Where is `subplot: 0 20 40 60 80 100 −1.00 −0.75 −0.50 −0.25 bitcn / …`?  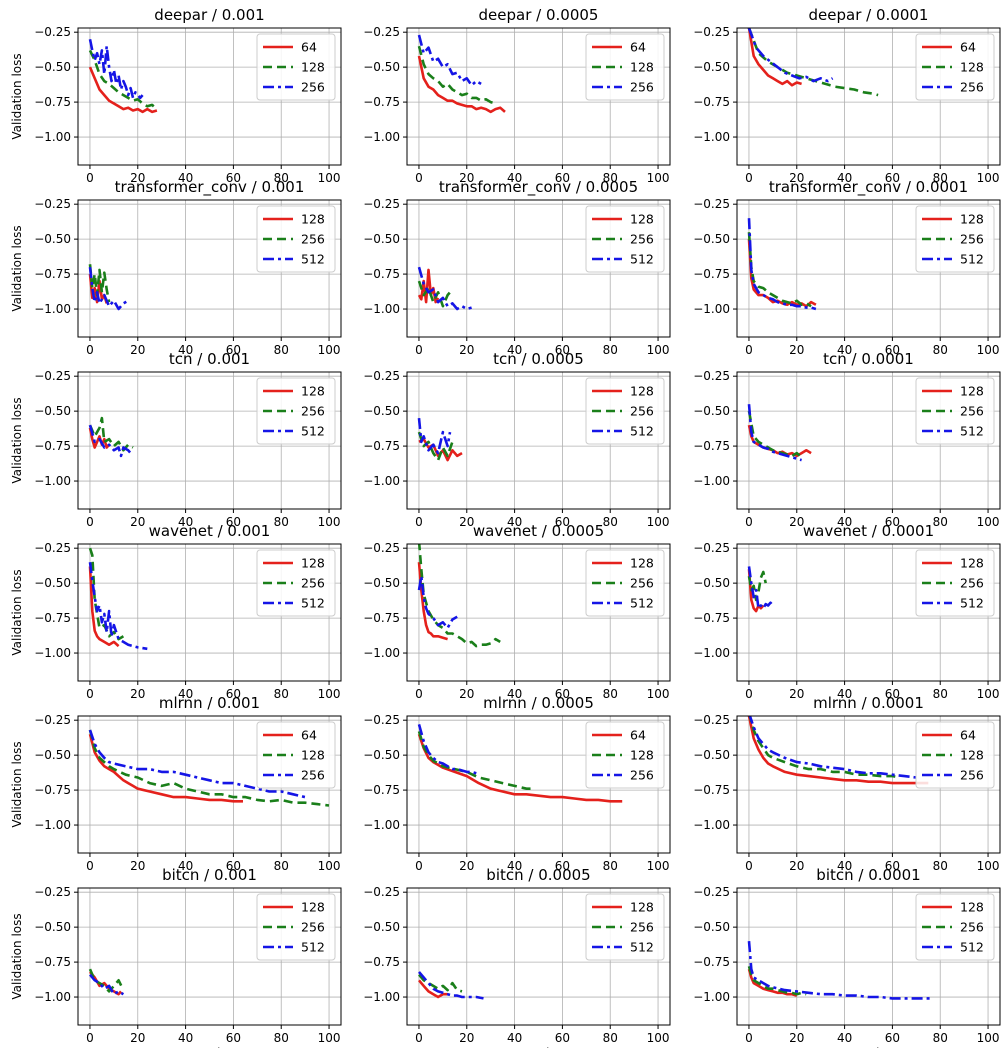 subplot: 0 20 40 60 80 100 −1.00 −0.75 −0.50 −0.25 bitcn / … is located at coordinates (517, 957).